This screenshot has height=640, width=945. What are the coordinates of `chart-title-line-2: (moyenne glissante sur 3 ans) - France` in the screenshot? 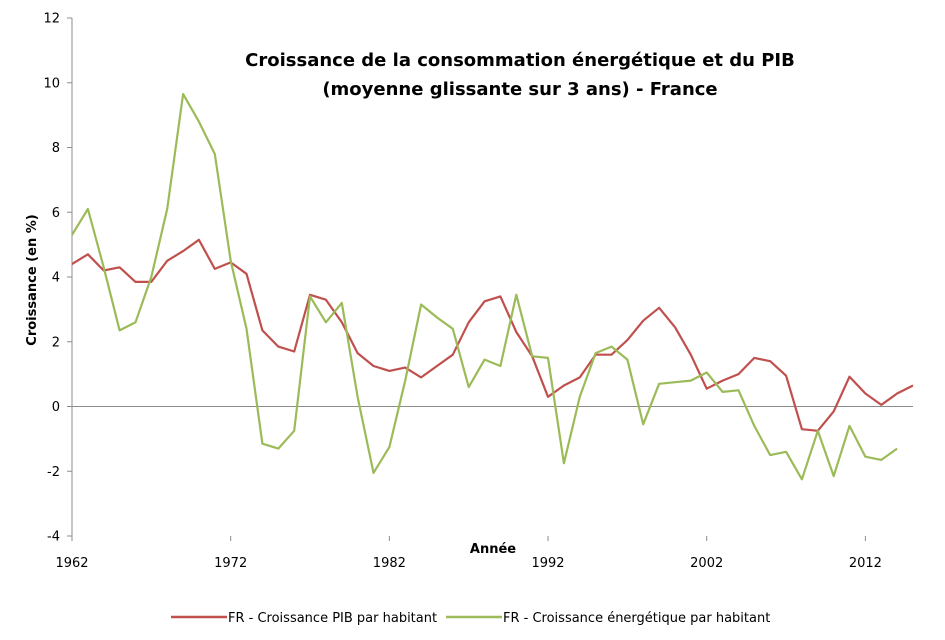 It's located at (519, 89).